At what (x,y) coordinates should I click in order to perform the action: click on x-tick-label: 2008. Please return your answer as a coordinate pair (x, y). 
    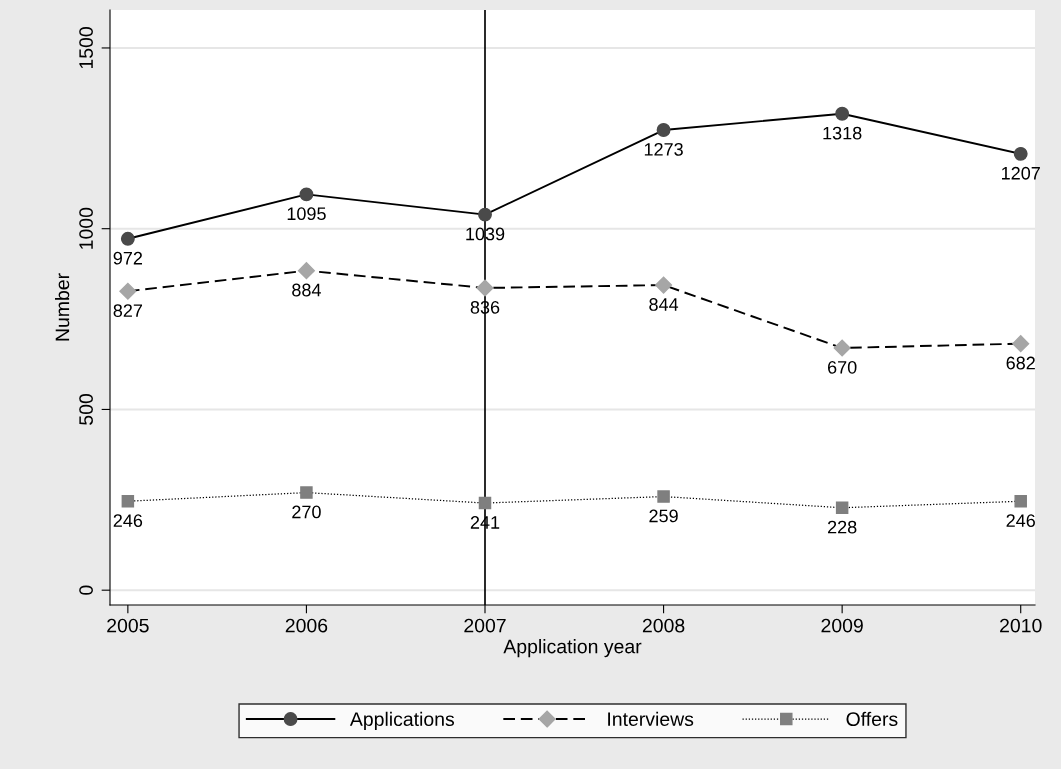
    Looking at the image, I should click on (663, 625).